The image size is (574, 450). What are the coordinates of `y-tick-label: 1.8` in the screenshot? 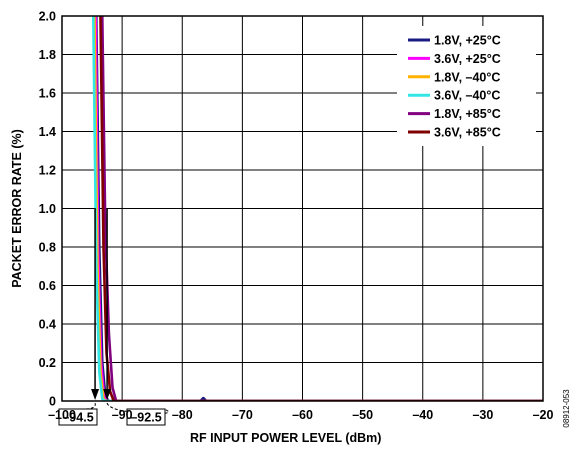 It's located at (47, 55).